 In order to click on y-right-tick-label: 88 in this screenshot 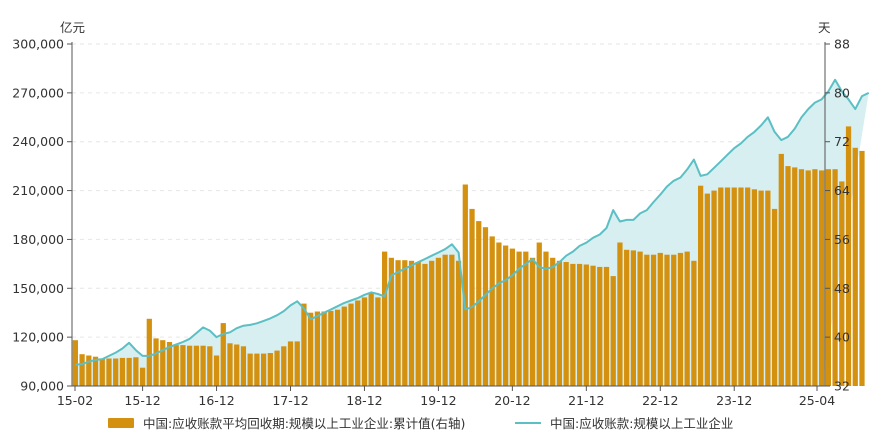, I will do `click(842, 44)`.